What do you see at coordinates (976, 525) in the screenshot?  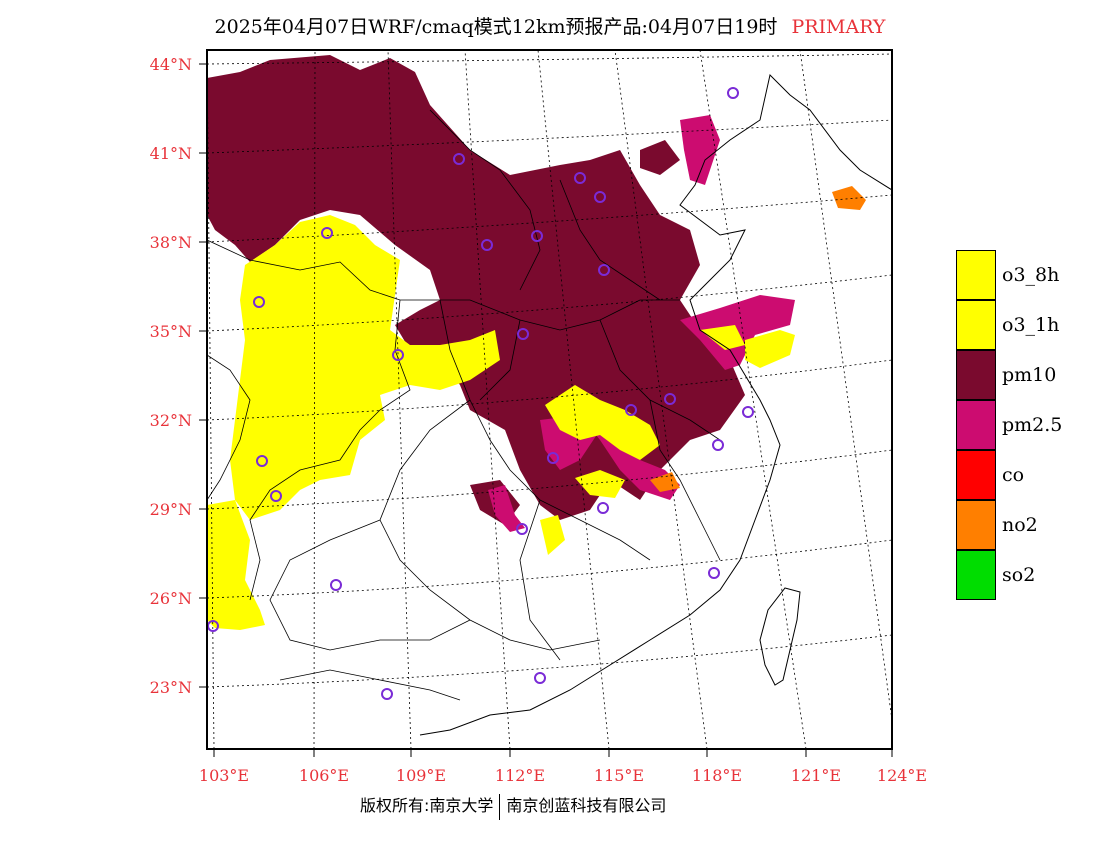 I see `legend-swatch-no2` at bounding box center [976, 525].